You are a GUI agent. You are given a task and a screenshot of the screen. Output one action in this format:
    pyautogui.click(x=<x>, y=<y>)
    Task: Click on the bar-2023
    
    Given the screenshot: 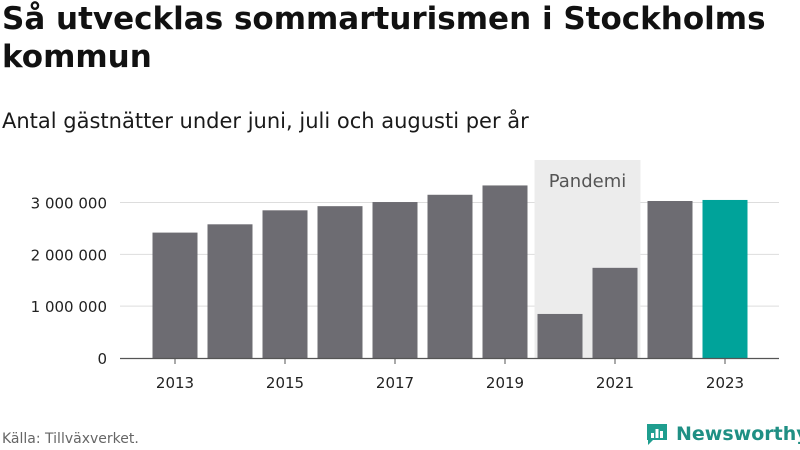 What is the action you would take?
    pyautogui.click(x=725, y=278)
    